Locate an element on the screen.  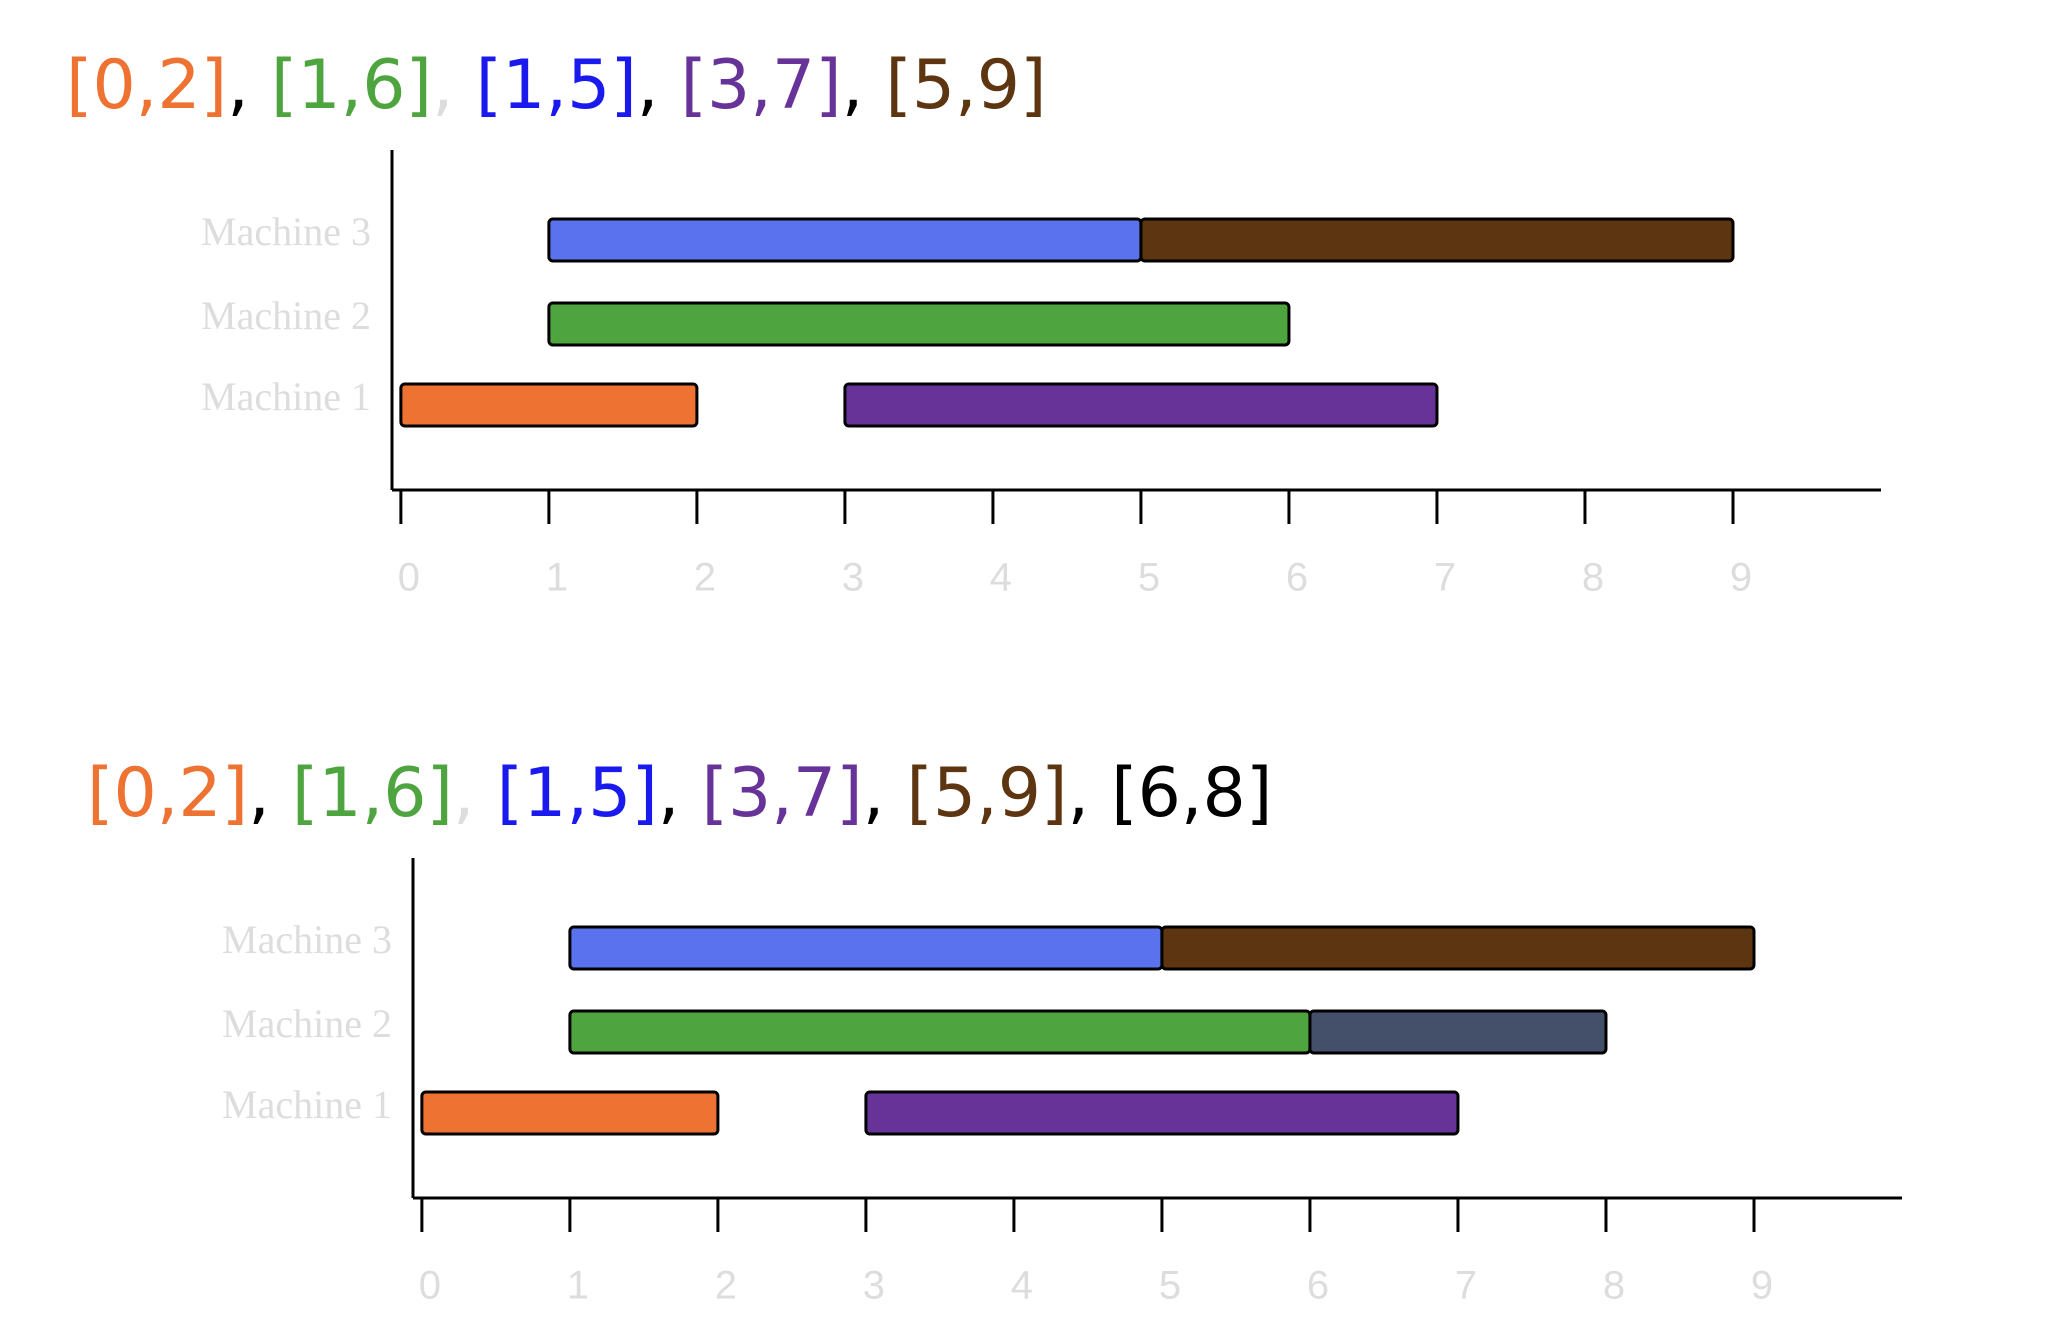
chart-title: [0,2], [1,6], [1,5], [3,7], [5,9], [6,8] is located at coordinates (679, 793).